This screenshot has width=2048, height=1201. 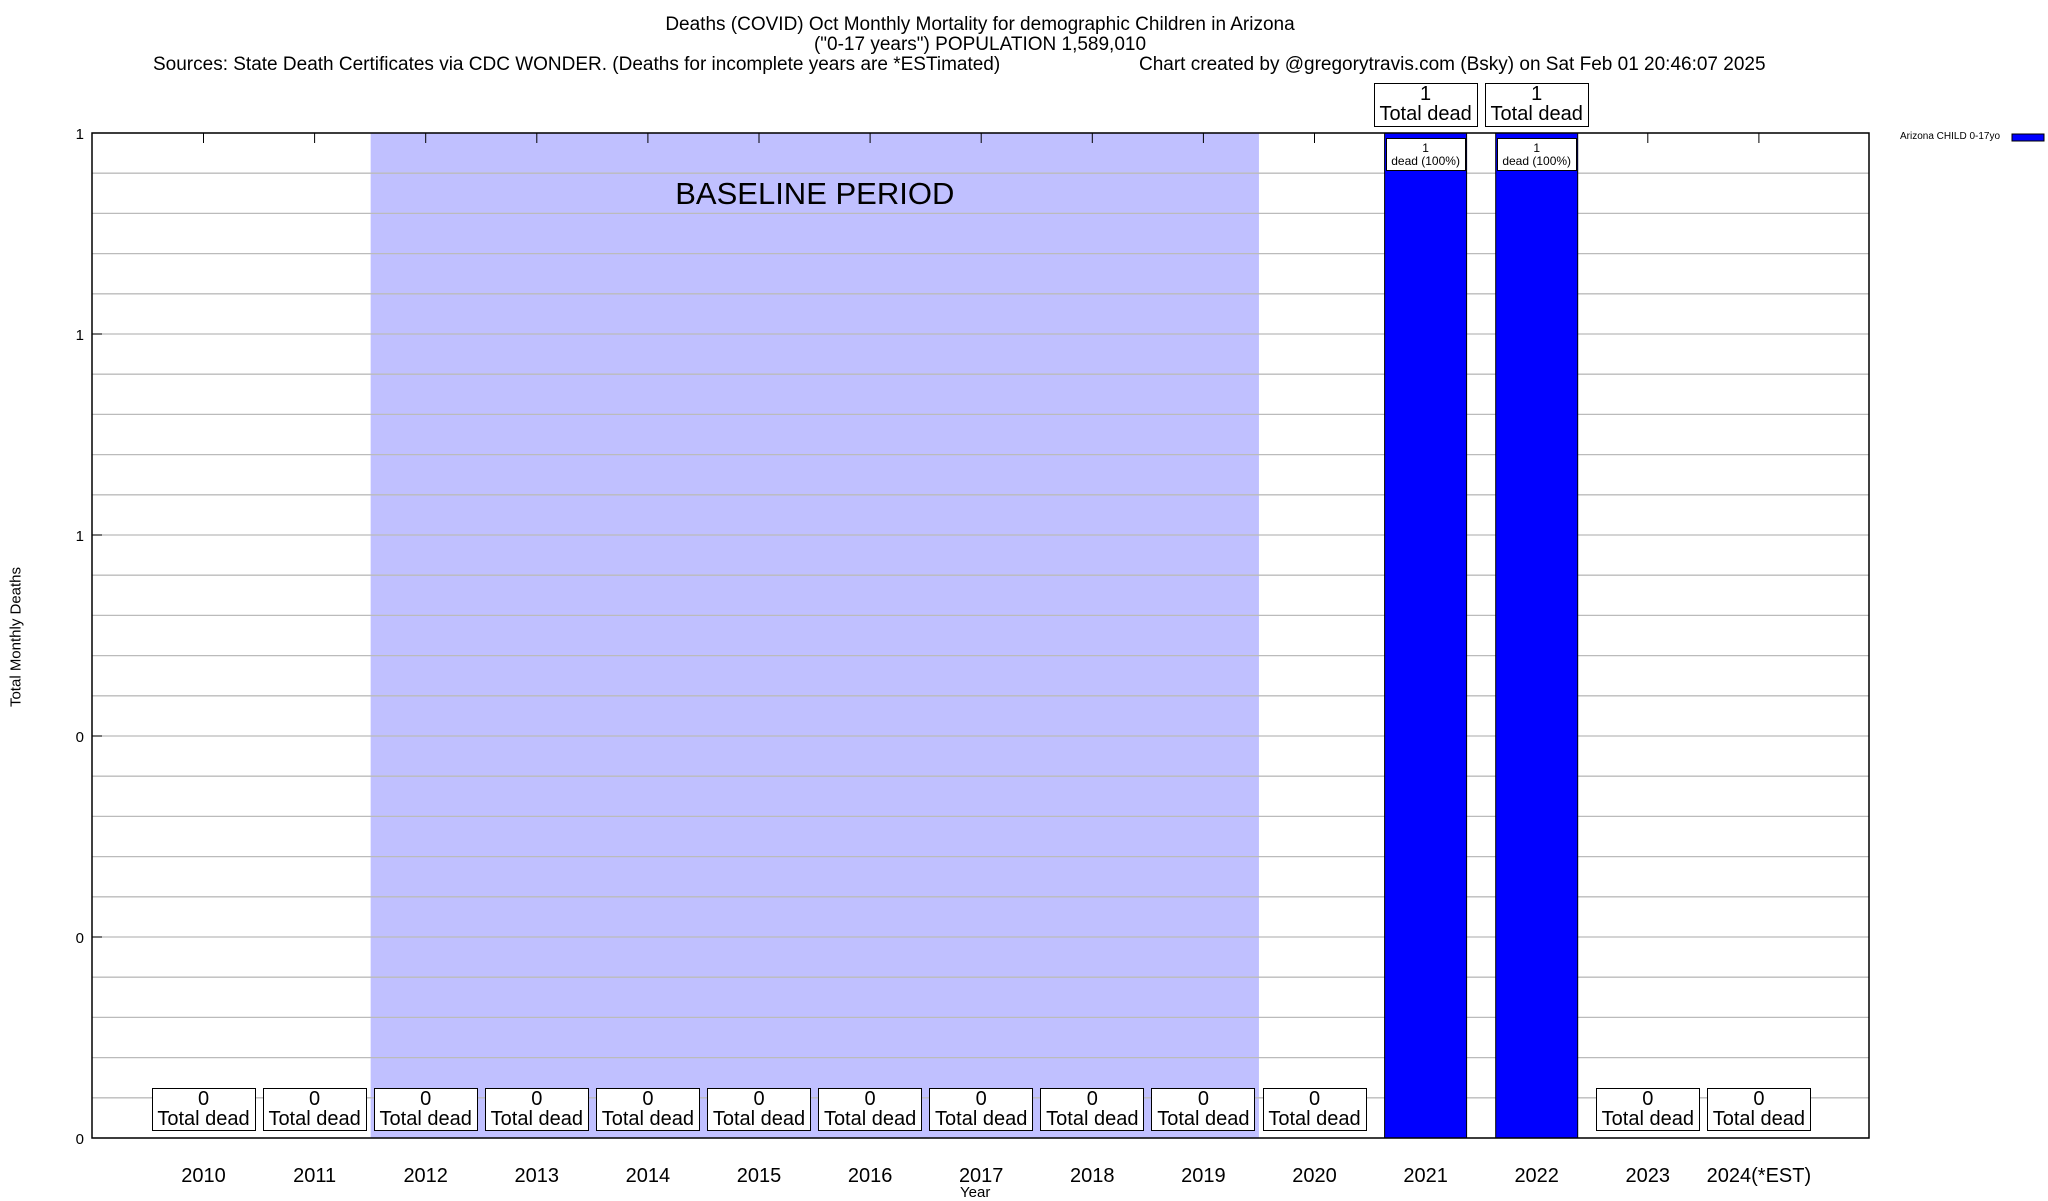 I want to click on baseline-label: BASELINE PERIOD, so click(x=815, y=193).